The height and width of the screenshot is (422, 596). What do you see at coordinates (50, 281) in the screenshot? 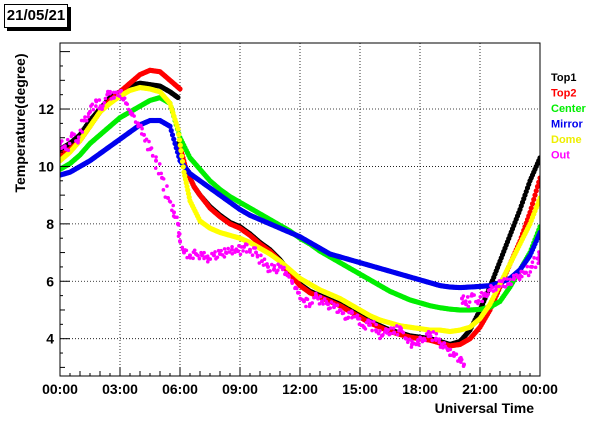
I see `y-tick-label: 6` at bounding box center [50, 281].